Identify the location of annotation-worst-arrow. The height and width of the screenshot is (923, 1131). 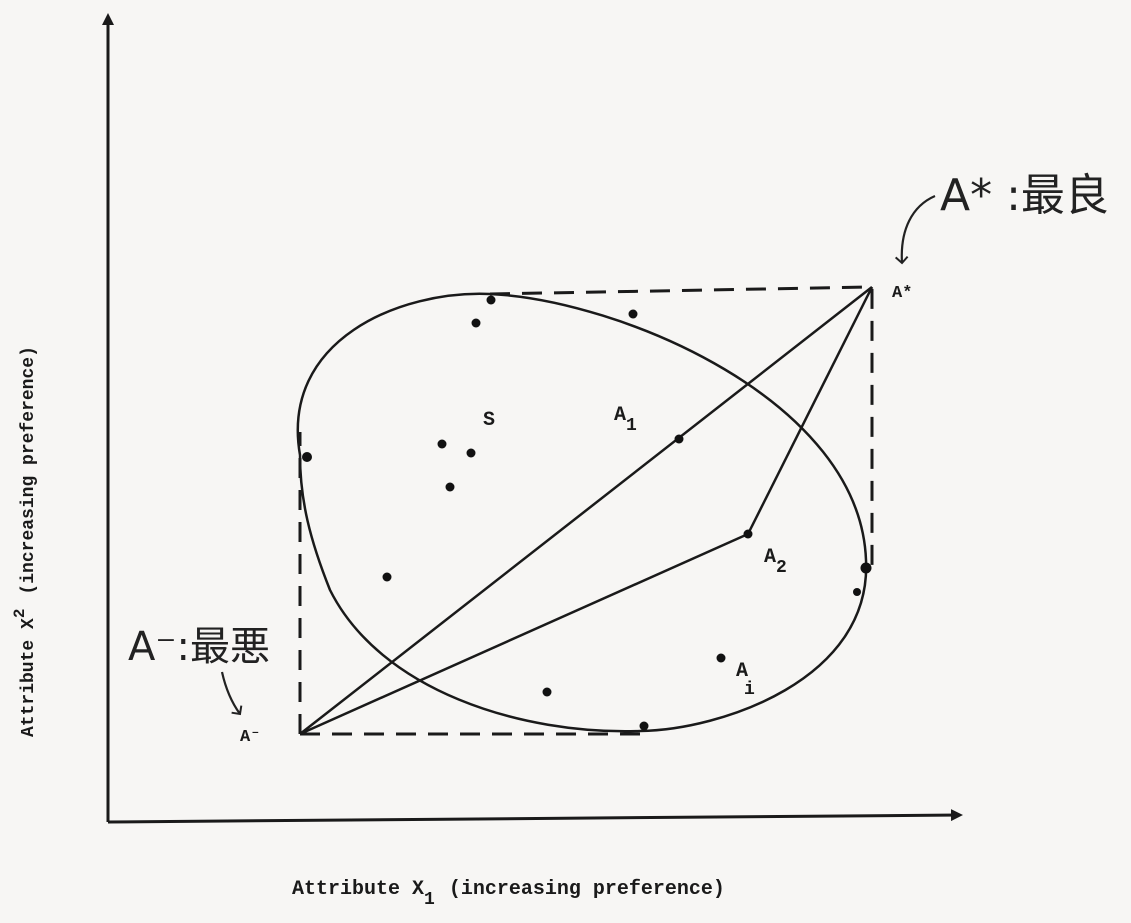
(231, 693).